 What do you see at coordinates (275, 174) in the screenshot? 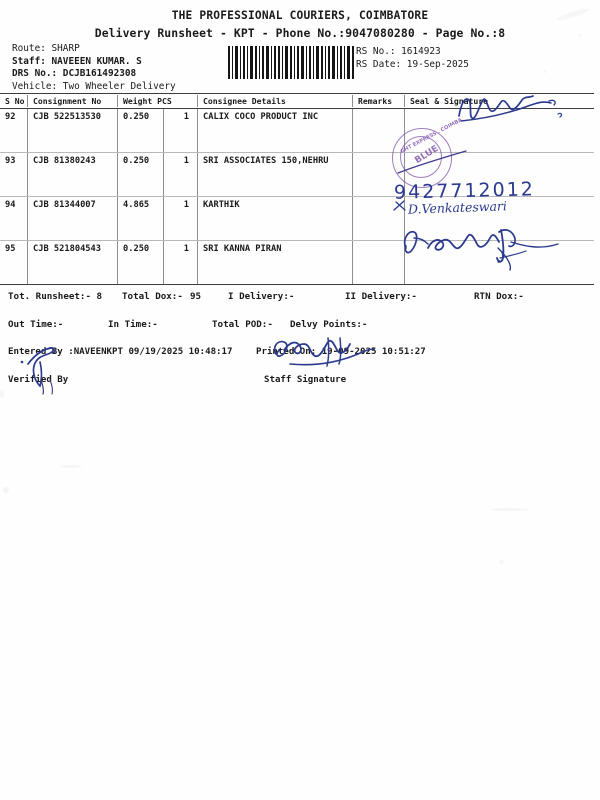
I see `cell-consignee: SRI ASSOCIATES 150,NEHRU` at bounding box center [275, 174].